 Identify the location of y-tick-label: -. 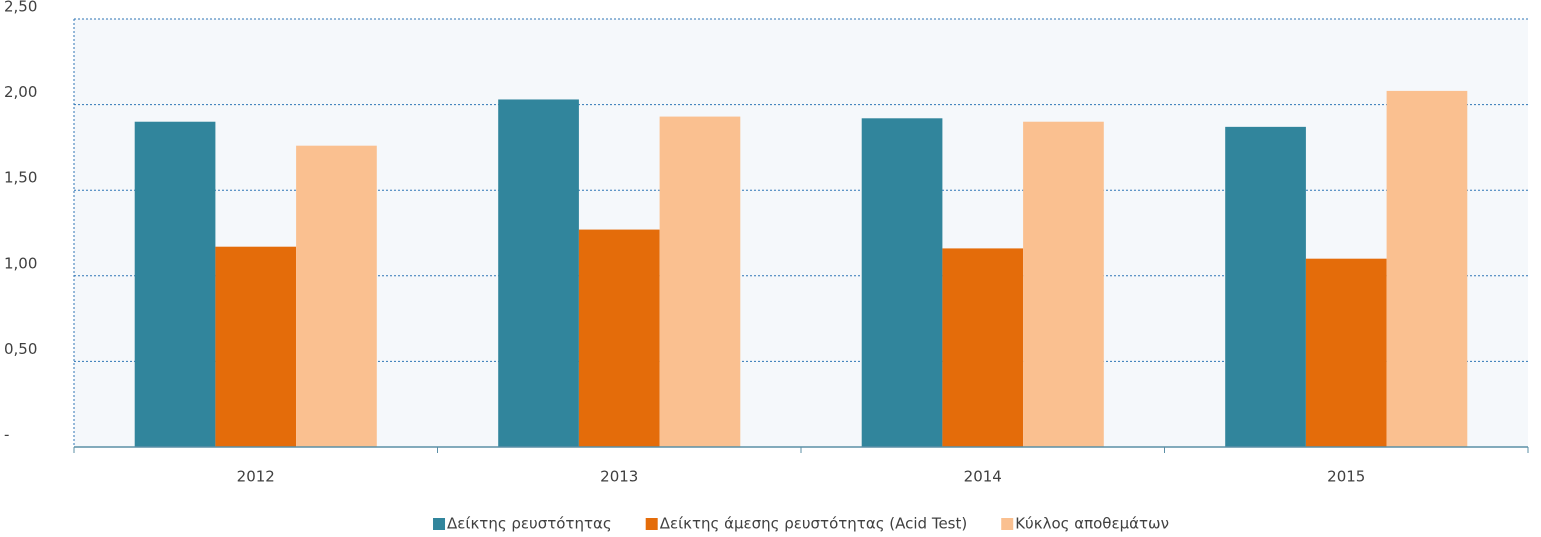
(6, 435).